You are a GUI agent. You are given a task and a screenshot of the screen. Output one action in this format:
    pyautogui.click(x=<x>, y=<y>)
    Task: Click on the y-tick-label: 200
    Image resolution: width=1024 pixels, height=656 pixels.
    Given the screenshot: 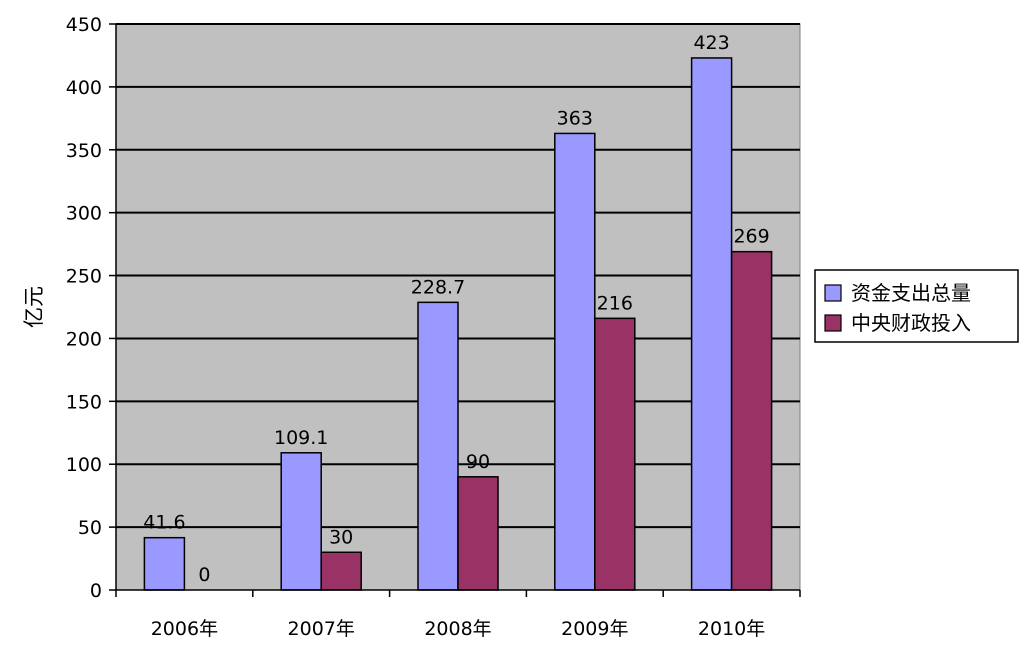 What is the action you would take?
    pyautogui.click(x=84, y=339)
    